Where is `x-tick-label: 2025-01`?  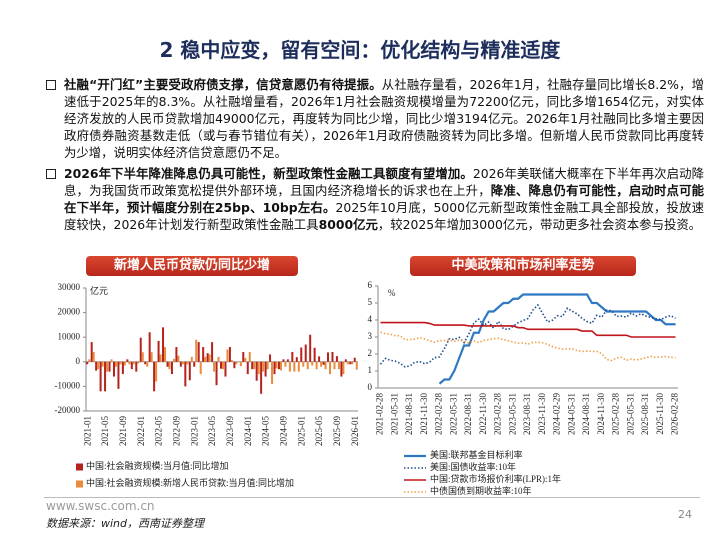
x-tick-label: 2025-01 is located at coordinates (301, 431).